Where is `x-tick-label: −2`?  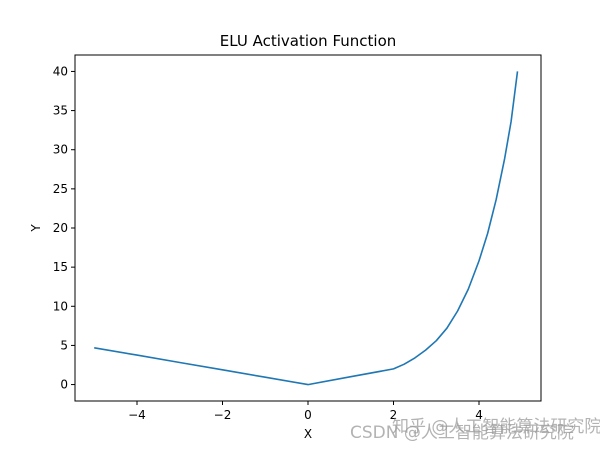
x-tick-label: −2 is located at coordinates (223, 415).